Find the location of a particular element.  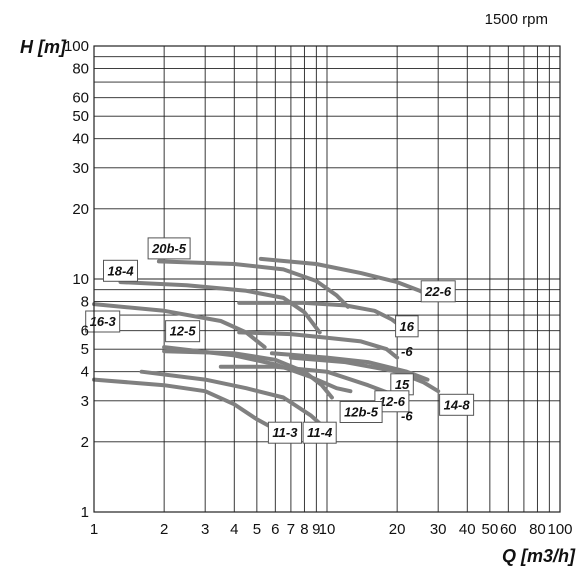

x-tick-label: 60 is located at coordinates (508, 529).